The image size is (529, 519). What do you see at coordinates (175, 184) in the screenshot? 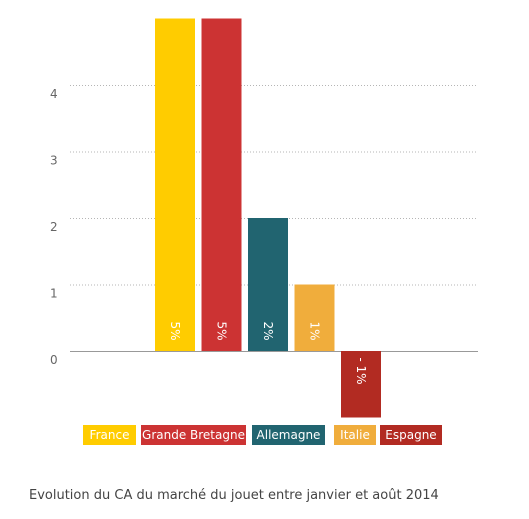
I see `bar-france` at bounding box center [175, 184].